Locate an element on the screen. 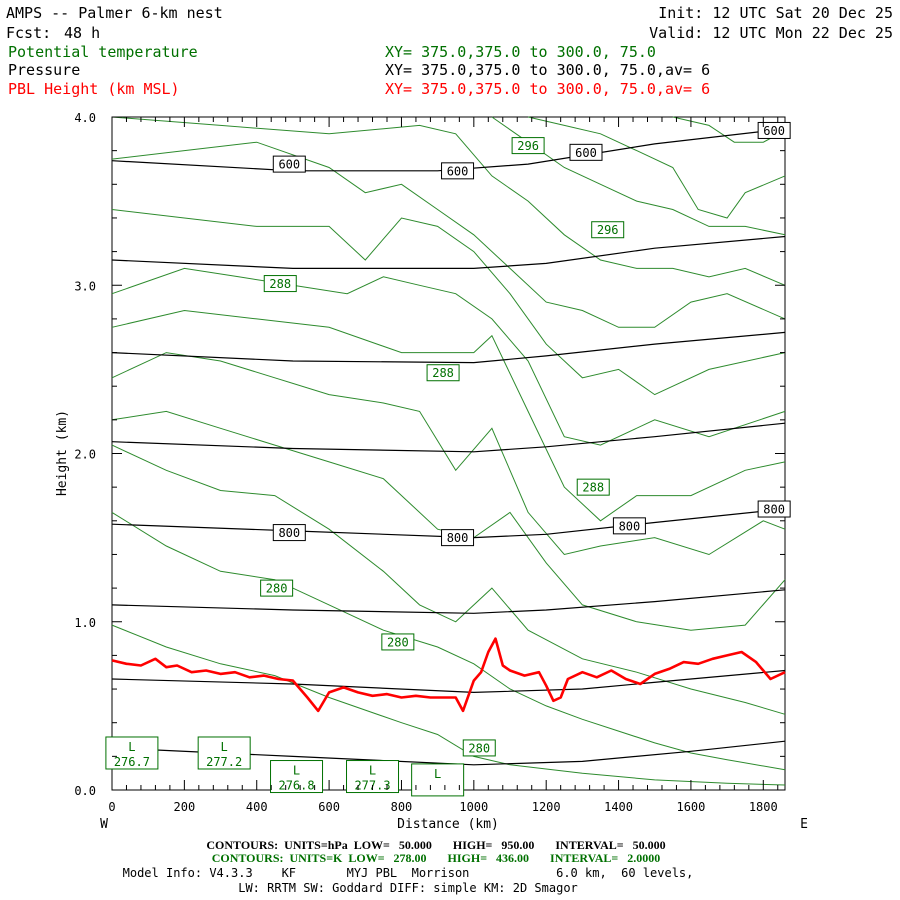 The image size is (900, 900). pressure-label-0-text: 600 is located at coordinates (289, 165).